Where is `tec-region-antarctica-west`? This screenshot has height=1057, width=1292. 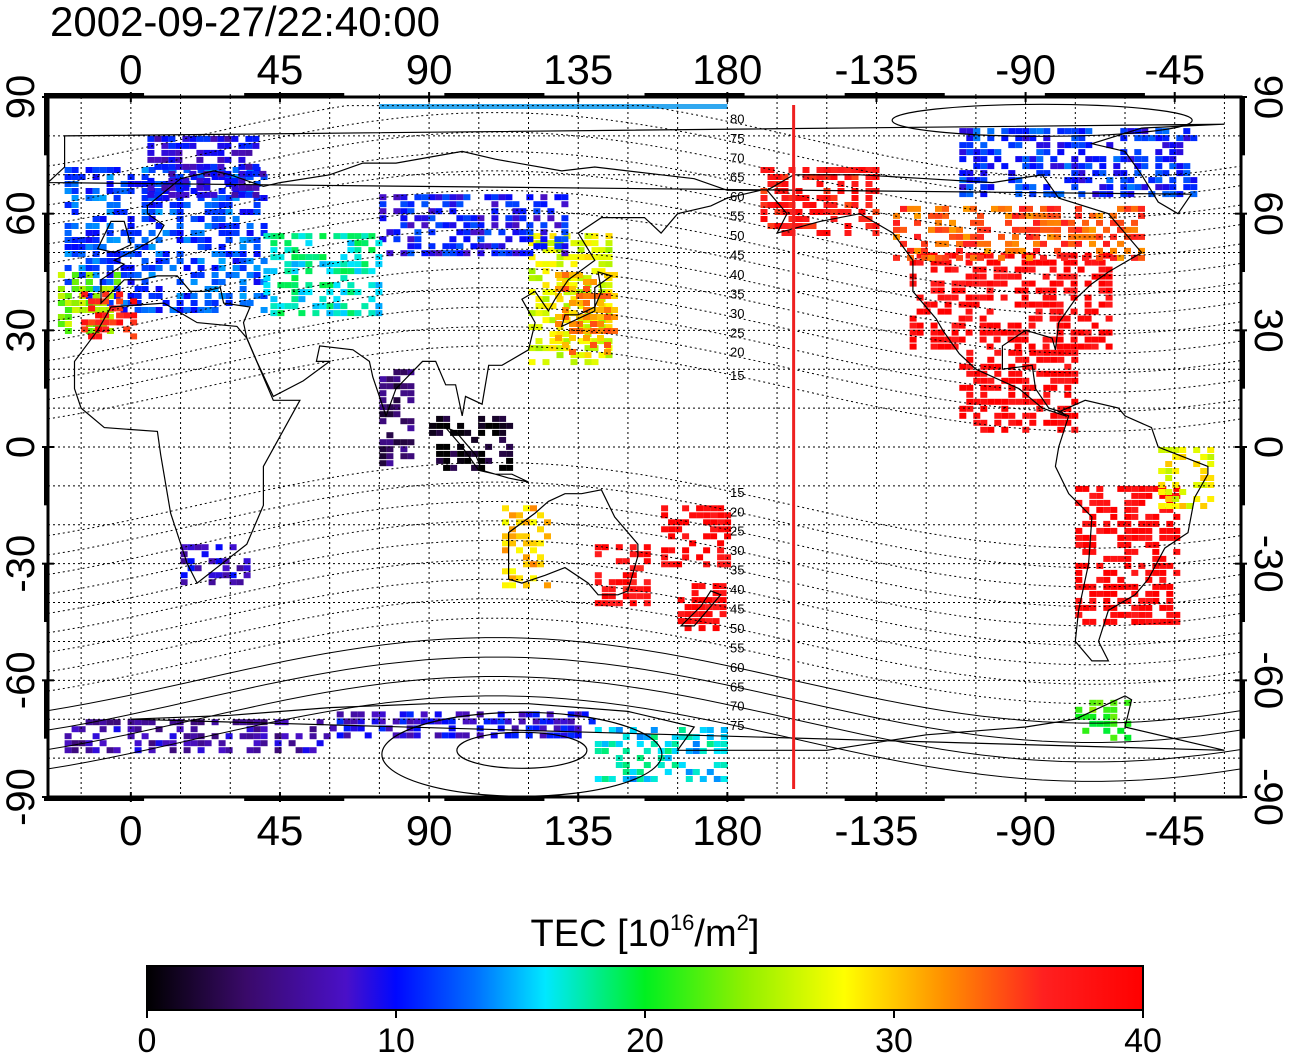 tec-region-antarctica-west is located at coordinates (197, 736).